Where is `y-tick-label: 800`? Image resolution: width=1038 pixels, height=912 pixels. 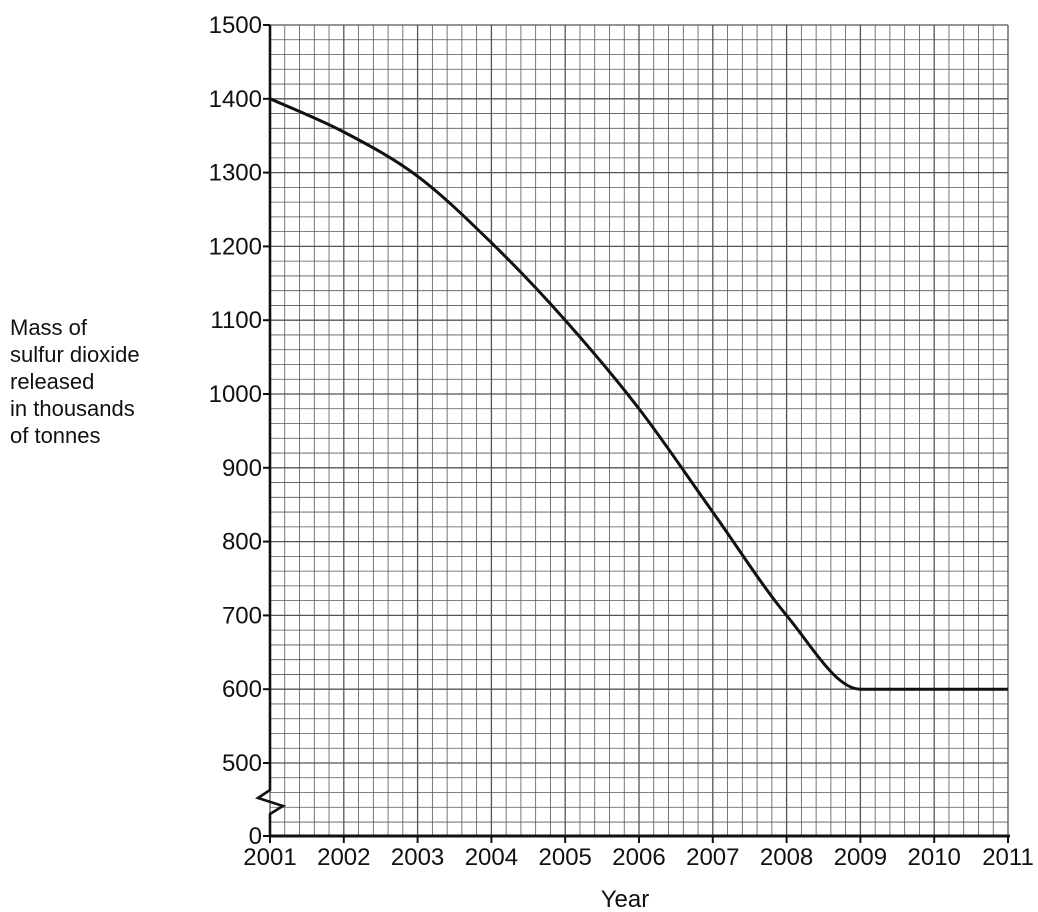
y-tick-label: 800 is located at coordinates (242, 542).